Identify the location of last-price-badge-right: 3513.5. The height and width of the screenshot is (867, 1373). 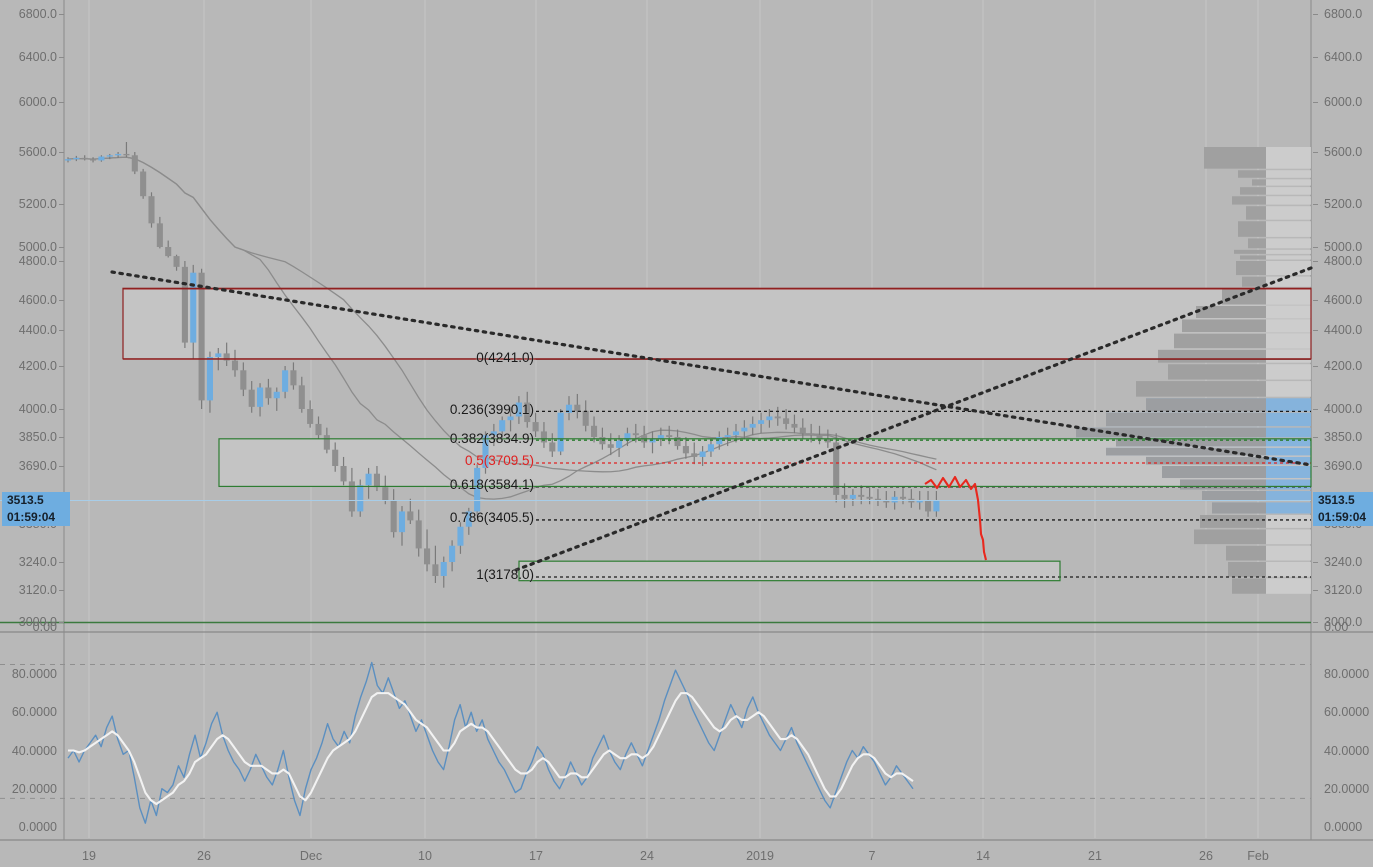
(1343, 500).